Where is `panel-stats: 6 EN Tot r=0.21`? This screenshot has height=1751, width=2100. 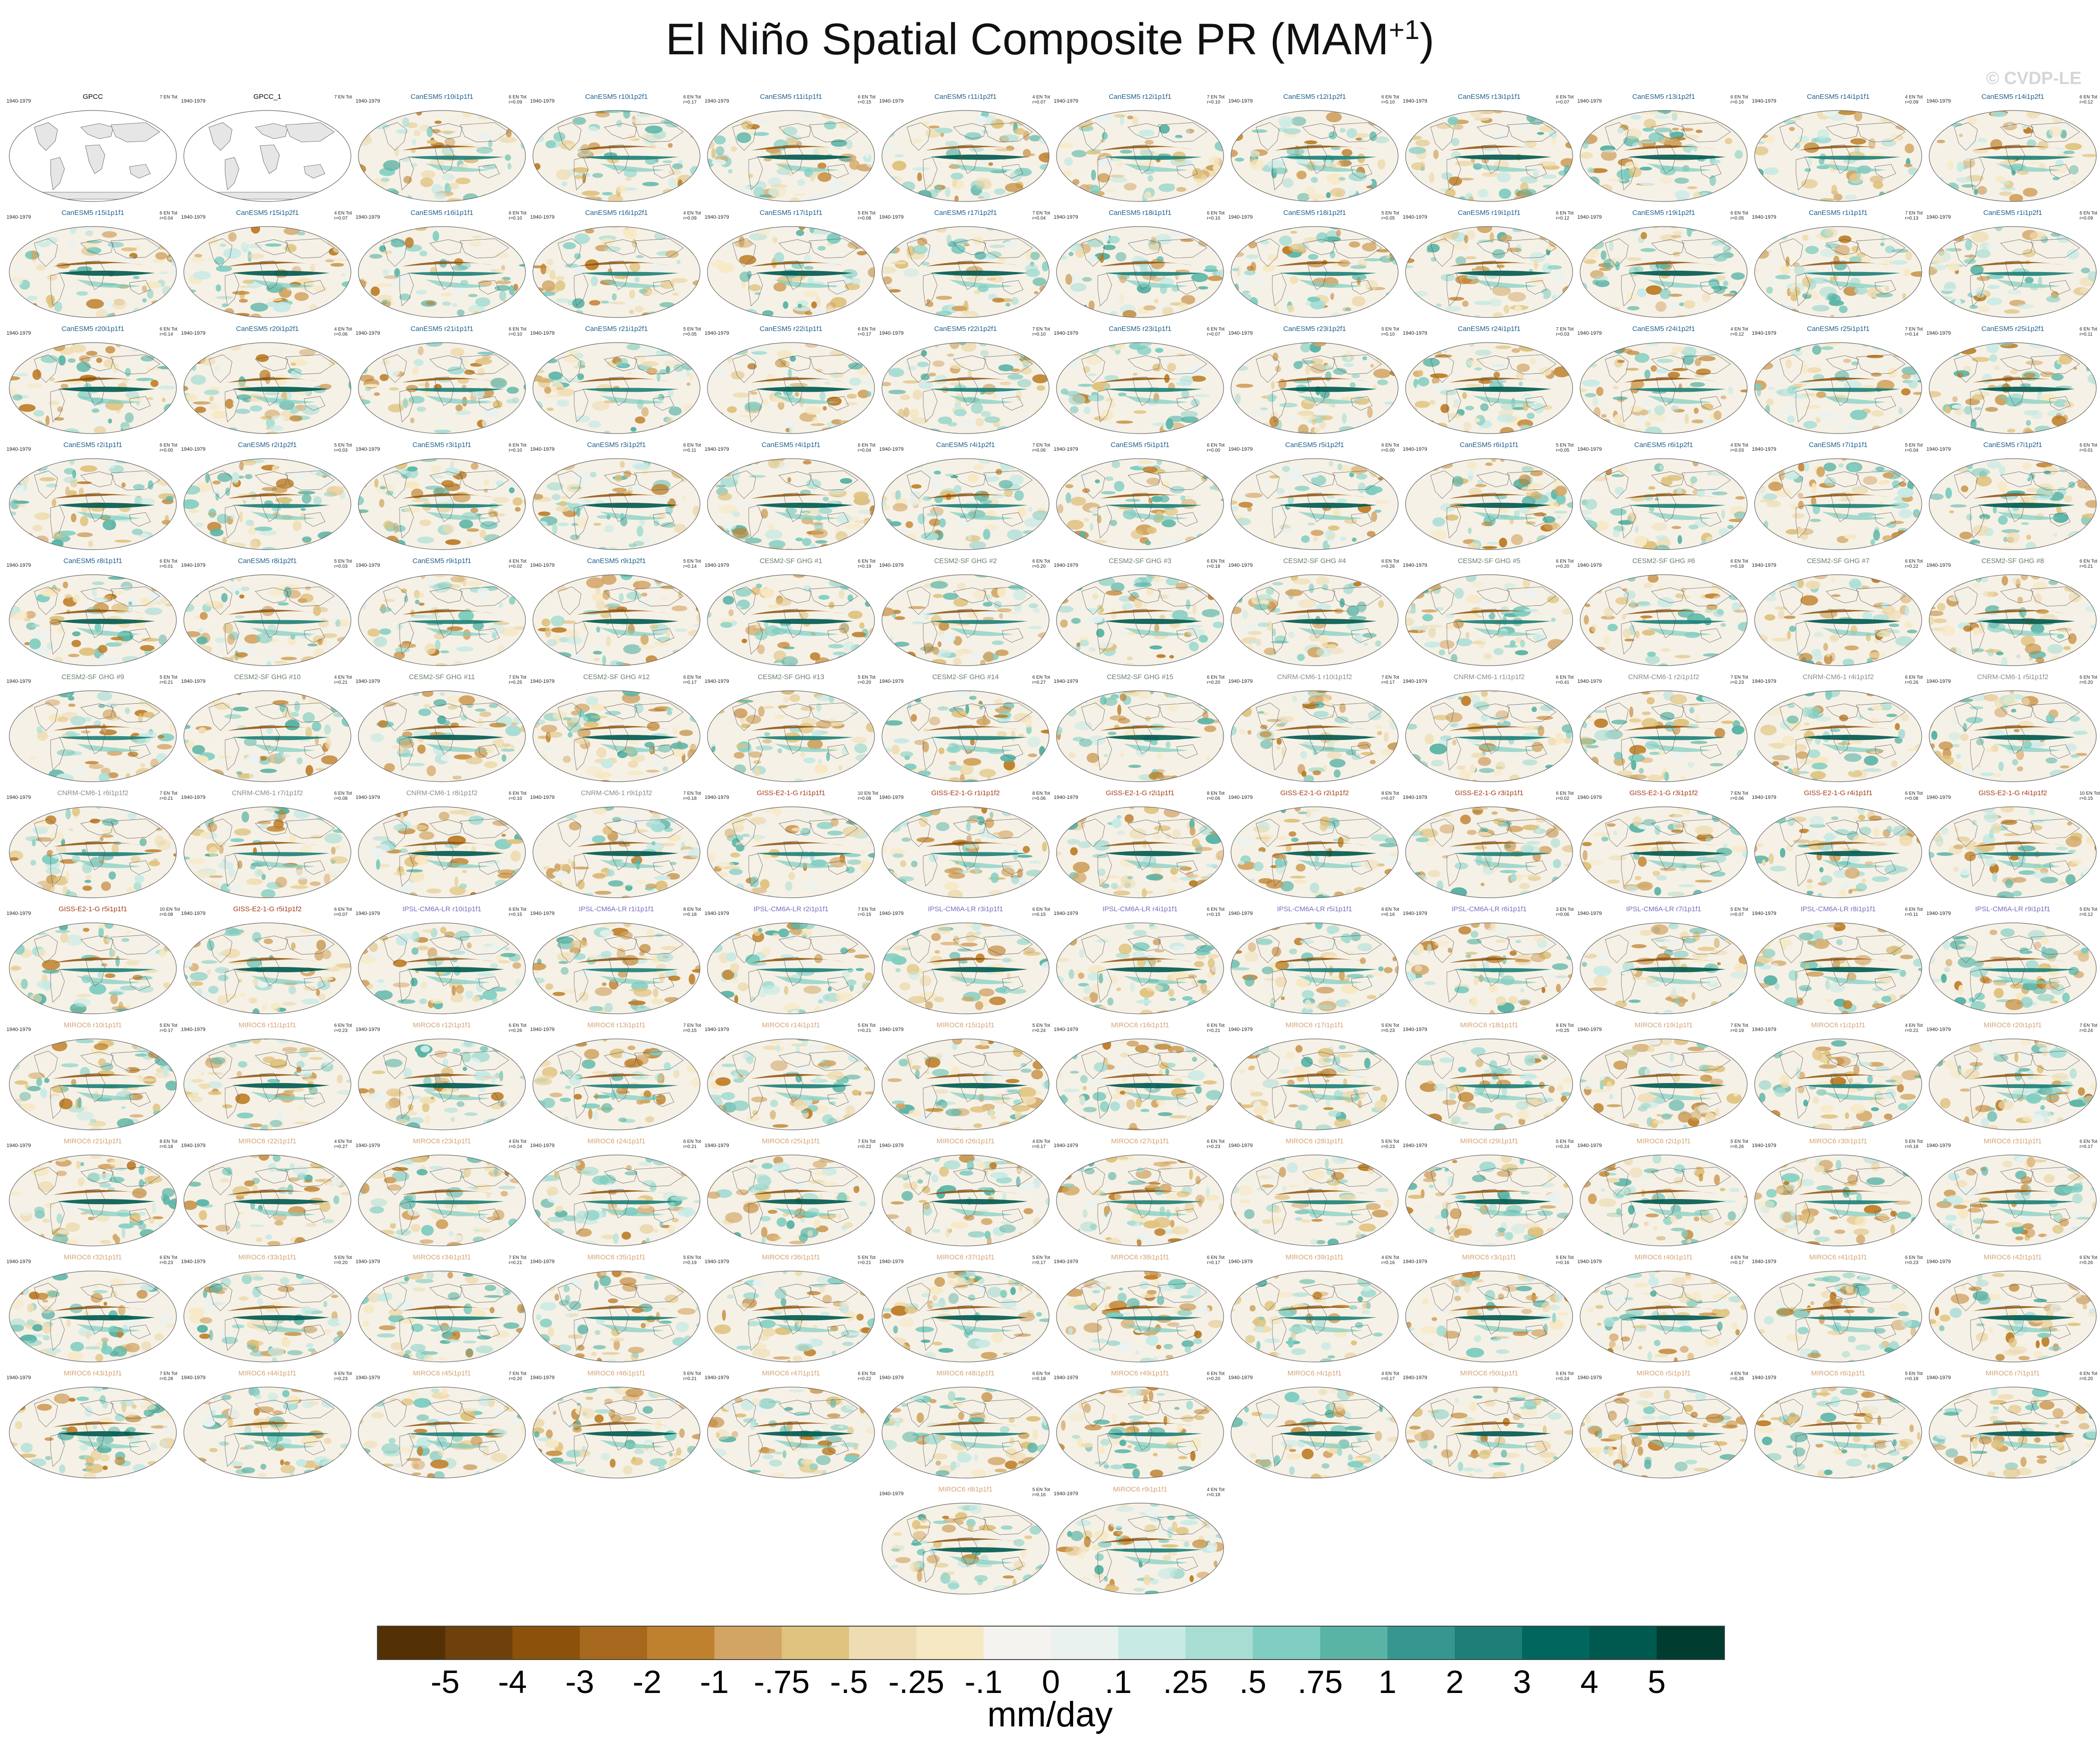
panel-stats: 6 EN Tot r=0.21 is located at coordinates (2089, 564).